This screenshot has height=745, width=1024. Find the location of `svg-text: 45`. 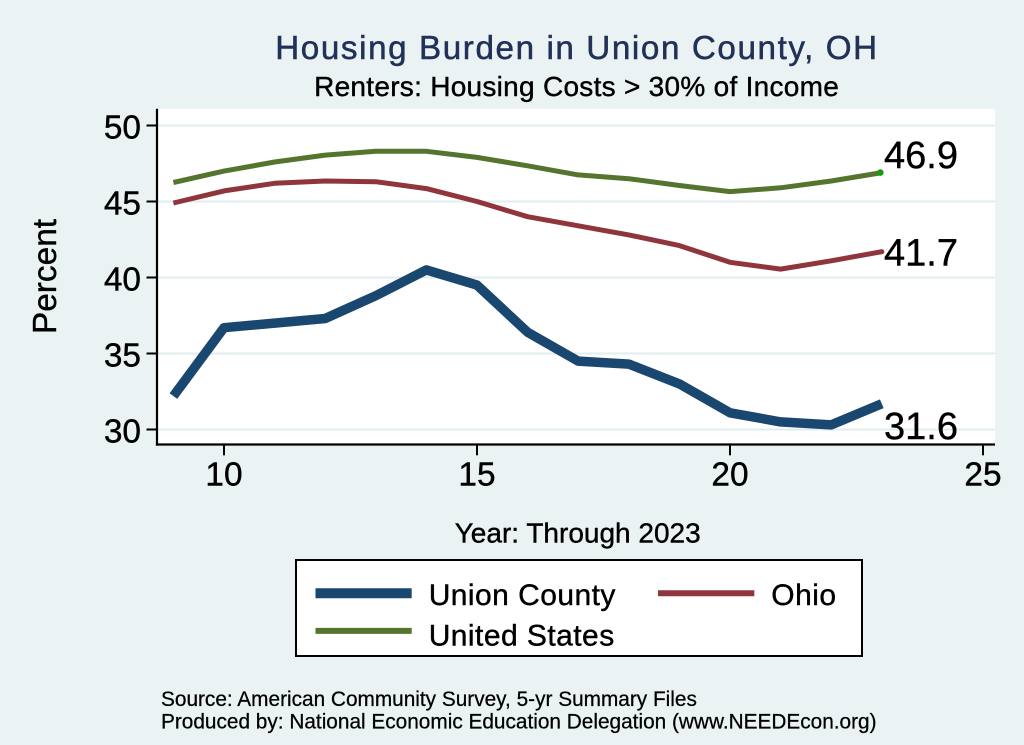

svg-text: 45 is located at coordinates (122, 204).